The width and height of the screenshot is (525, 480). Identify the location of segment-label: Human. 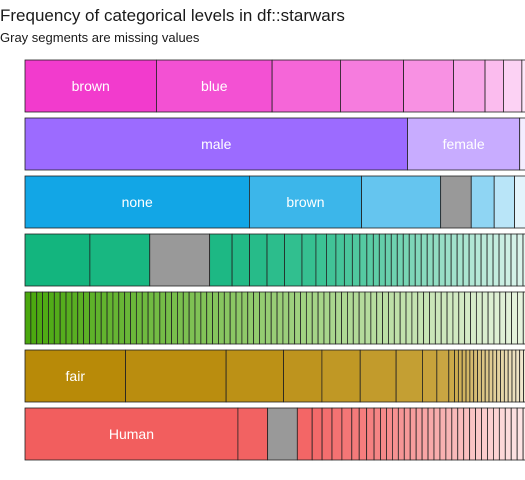
(131, 434).